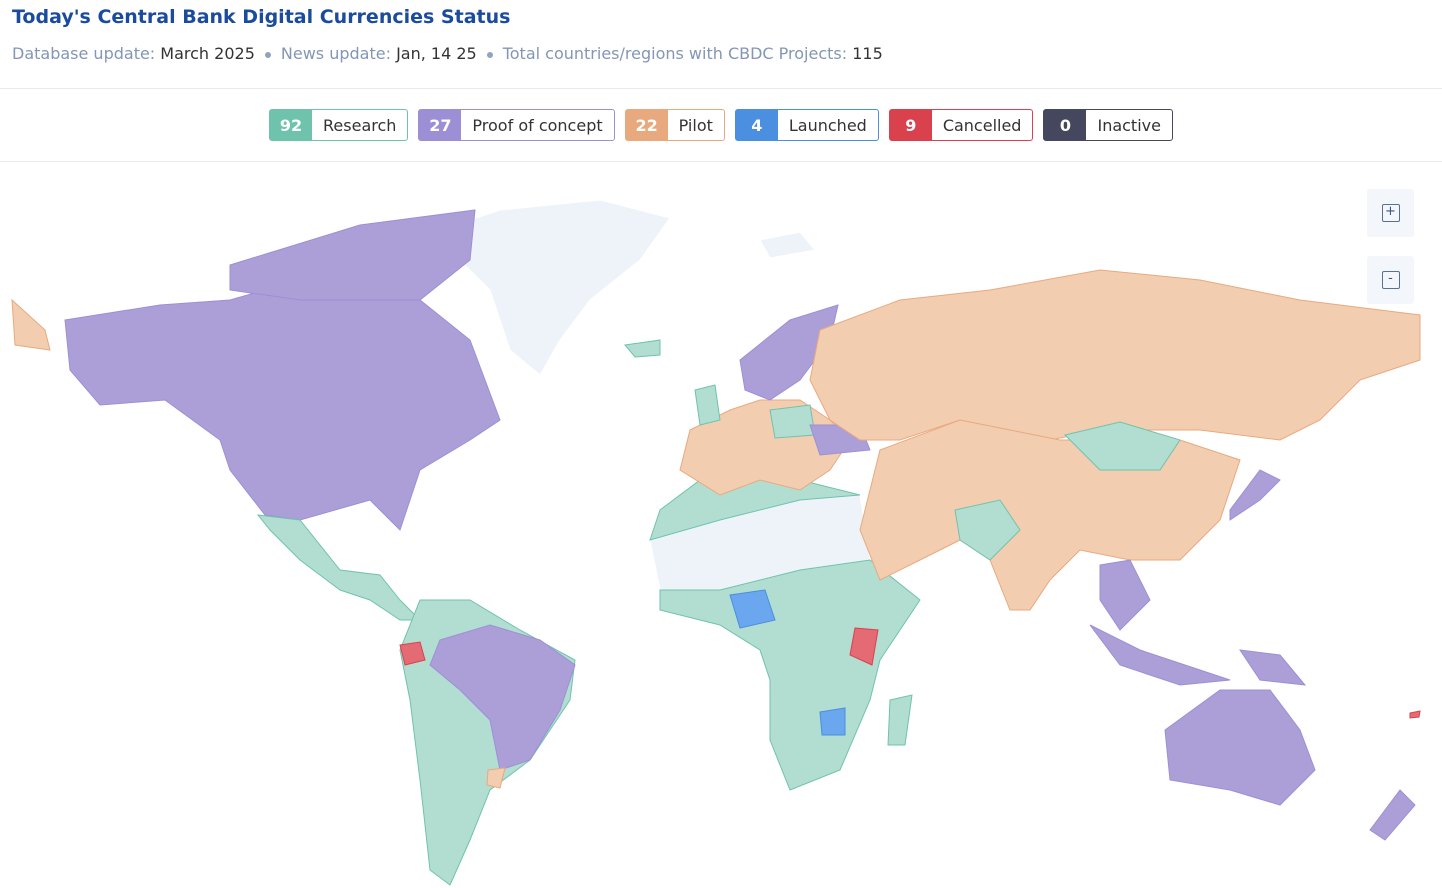 Image resolution: width=1442 pixels, height=888 pixels. I want to click on meta-value: Jan, 14 25, so click(436, 53).